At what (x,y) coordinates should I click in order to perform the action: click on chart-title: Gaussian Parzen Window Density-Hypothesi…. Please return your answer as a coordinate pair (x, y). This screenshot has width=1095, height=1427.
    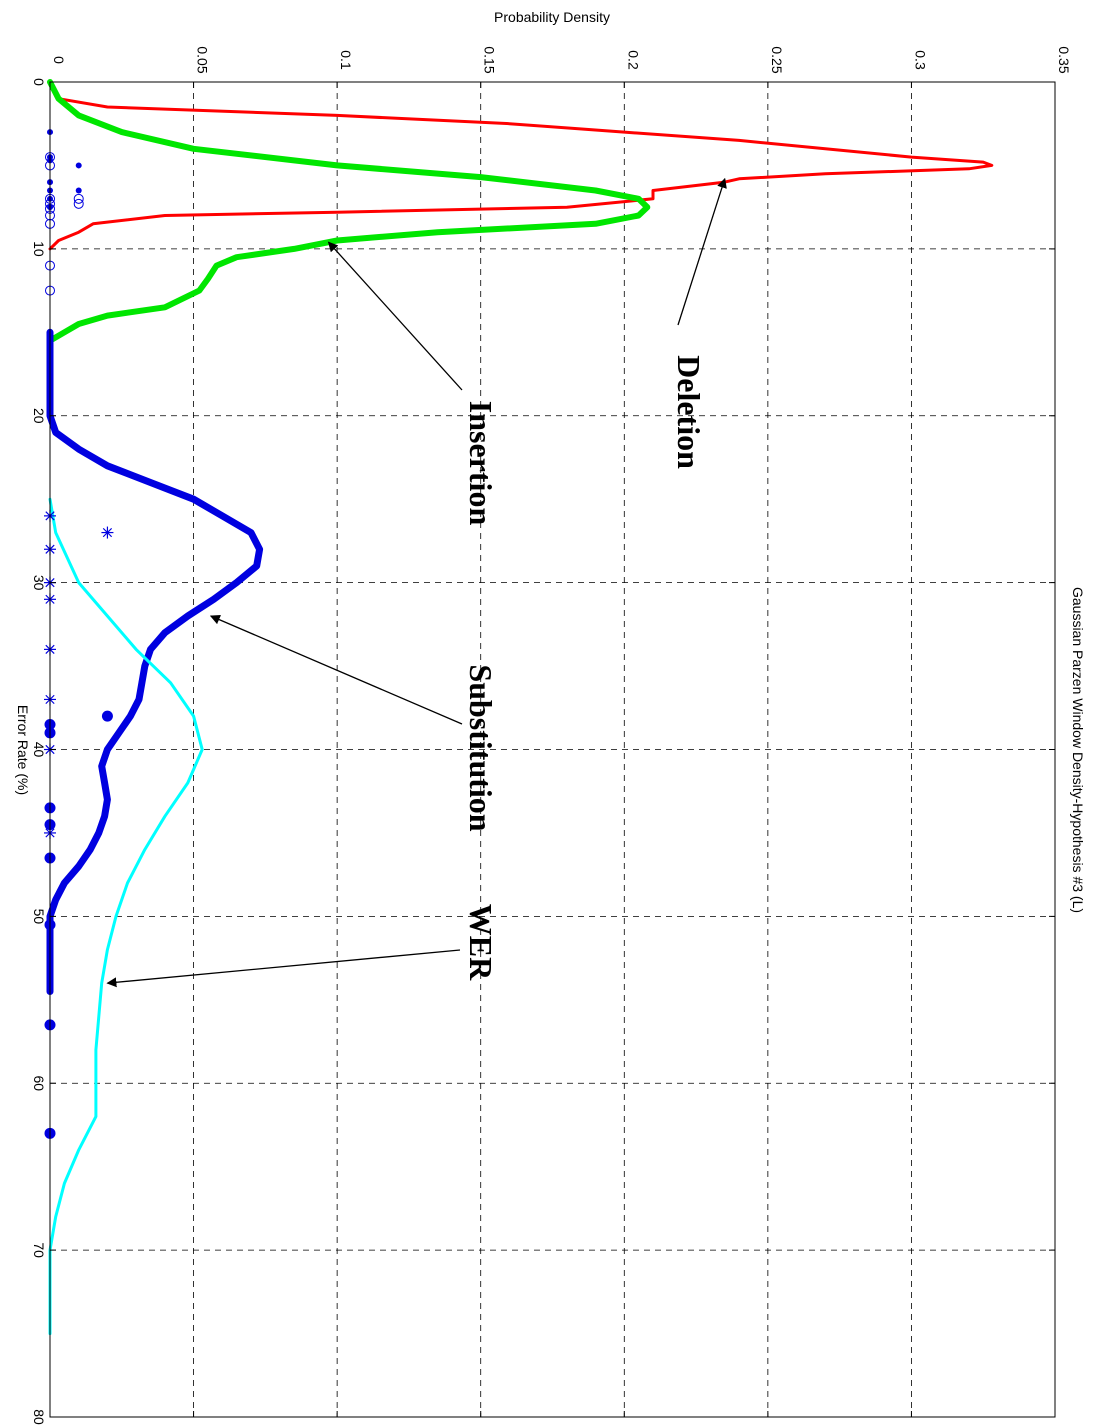
    Looking at the image, I should click on (1078, 750).